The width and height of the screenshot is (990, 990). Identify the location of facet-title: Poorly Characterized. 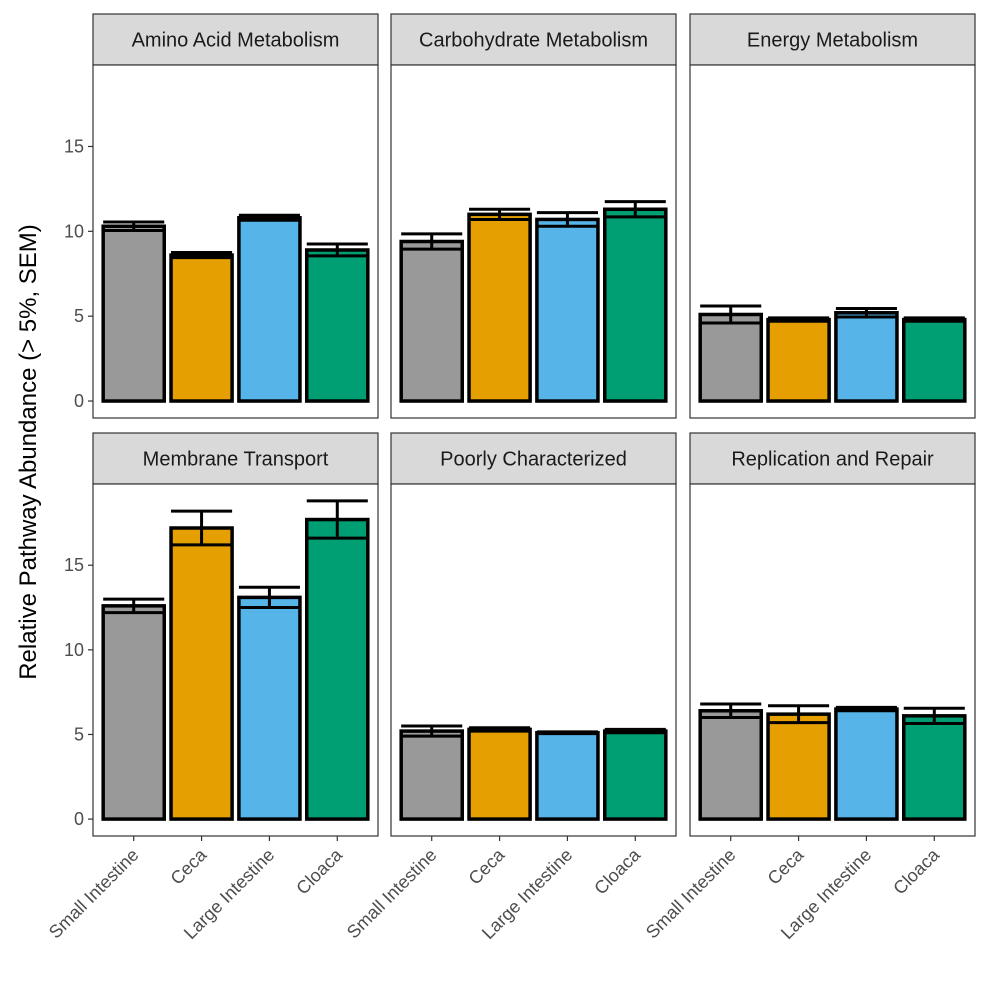
(533, 460).